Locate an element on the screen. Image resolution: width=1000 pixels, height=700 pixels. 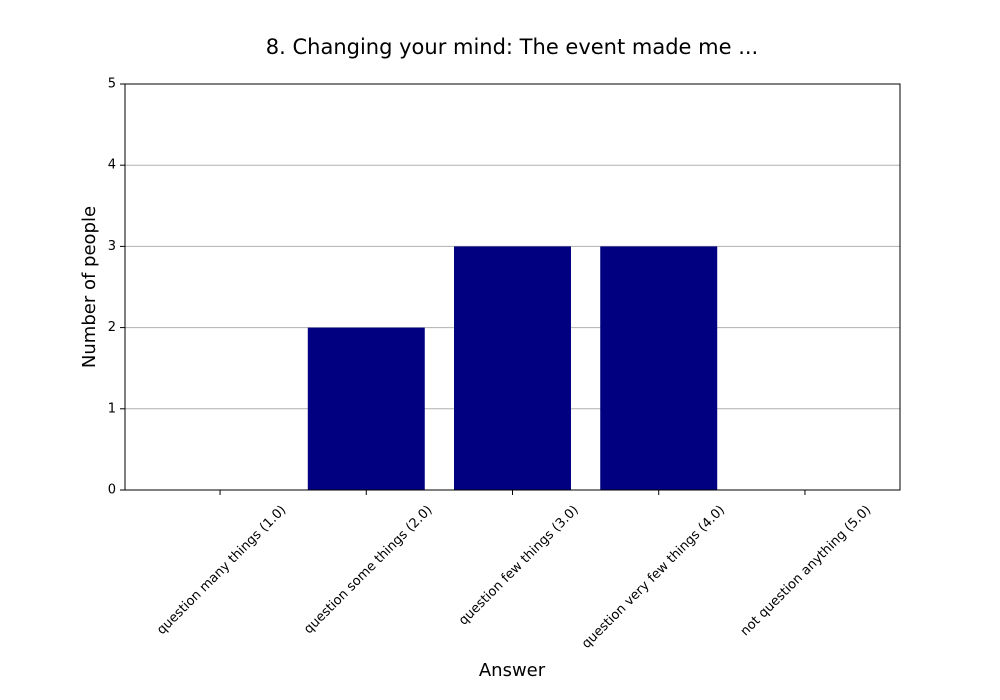
y-tick-label: 3 is located at coordinates (112, 246).